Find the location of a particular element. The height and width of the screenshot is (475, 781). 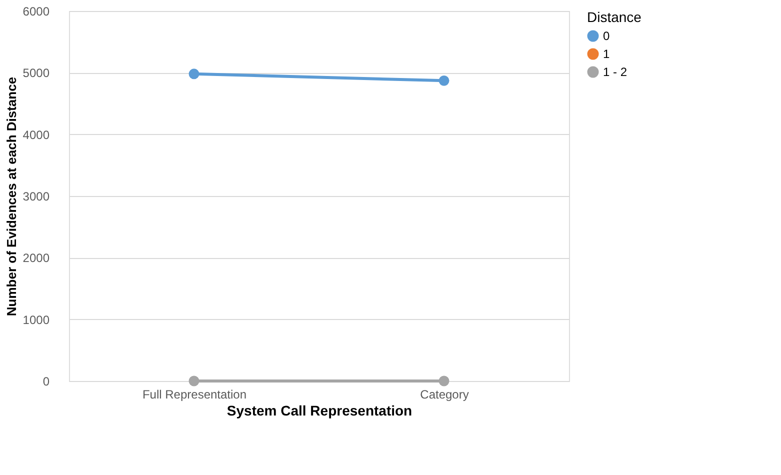

y-tick-label: 6000 is located at coordinates (36, 11).